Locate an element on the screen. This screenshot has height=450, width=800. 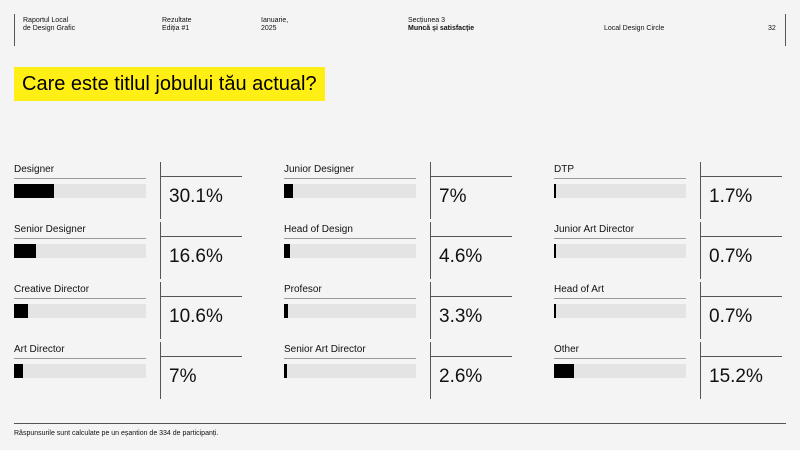
chart-item: Senior Art Director 2.6% is located at coordinates (404, 372).